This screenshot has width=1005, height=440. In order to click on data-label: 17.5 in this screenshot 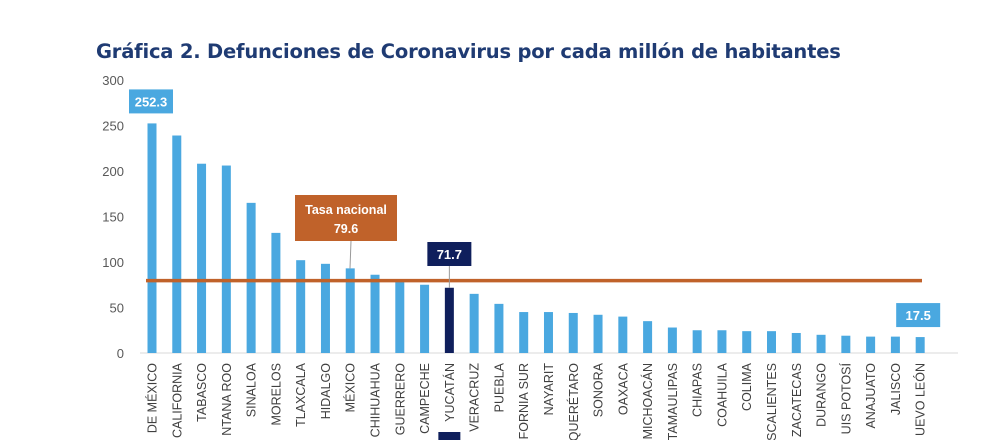, I will do `click(918, 315)`.